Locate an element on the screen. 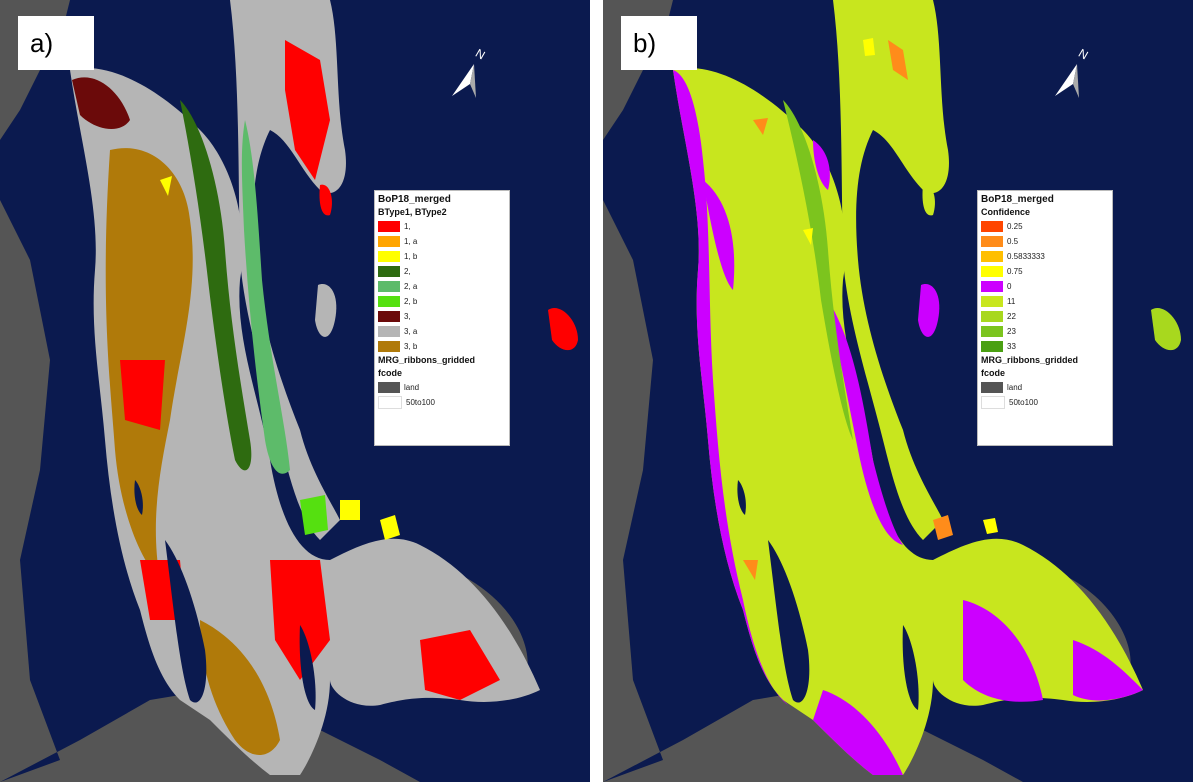 The width and height of the screenshot is (1193, 782). east-arm is located at coordinates (891, 270).